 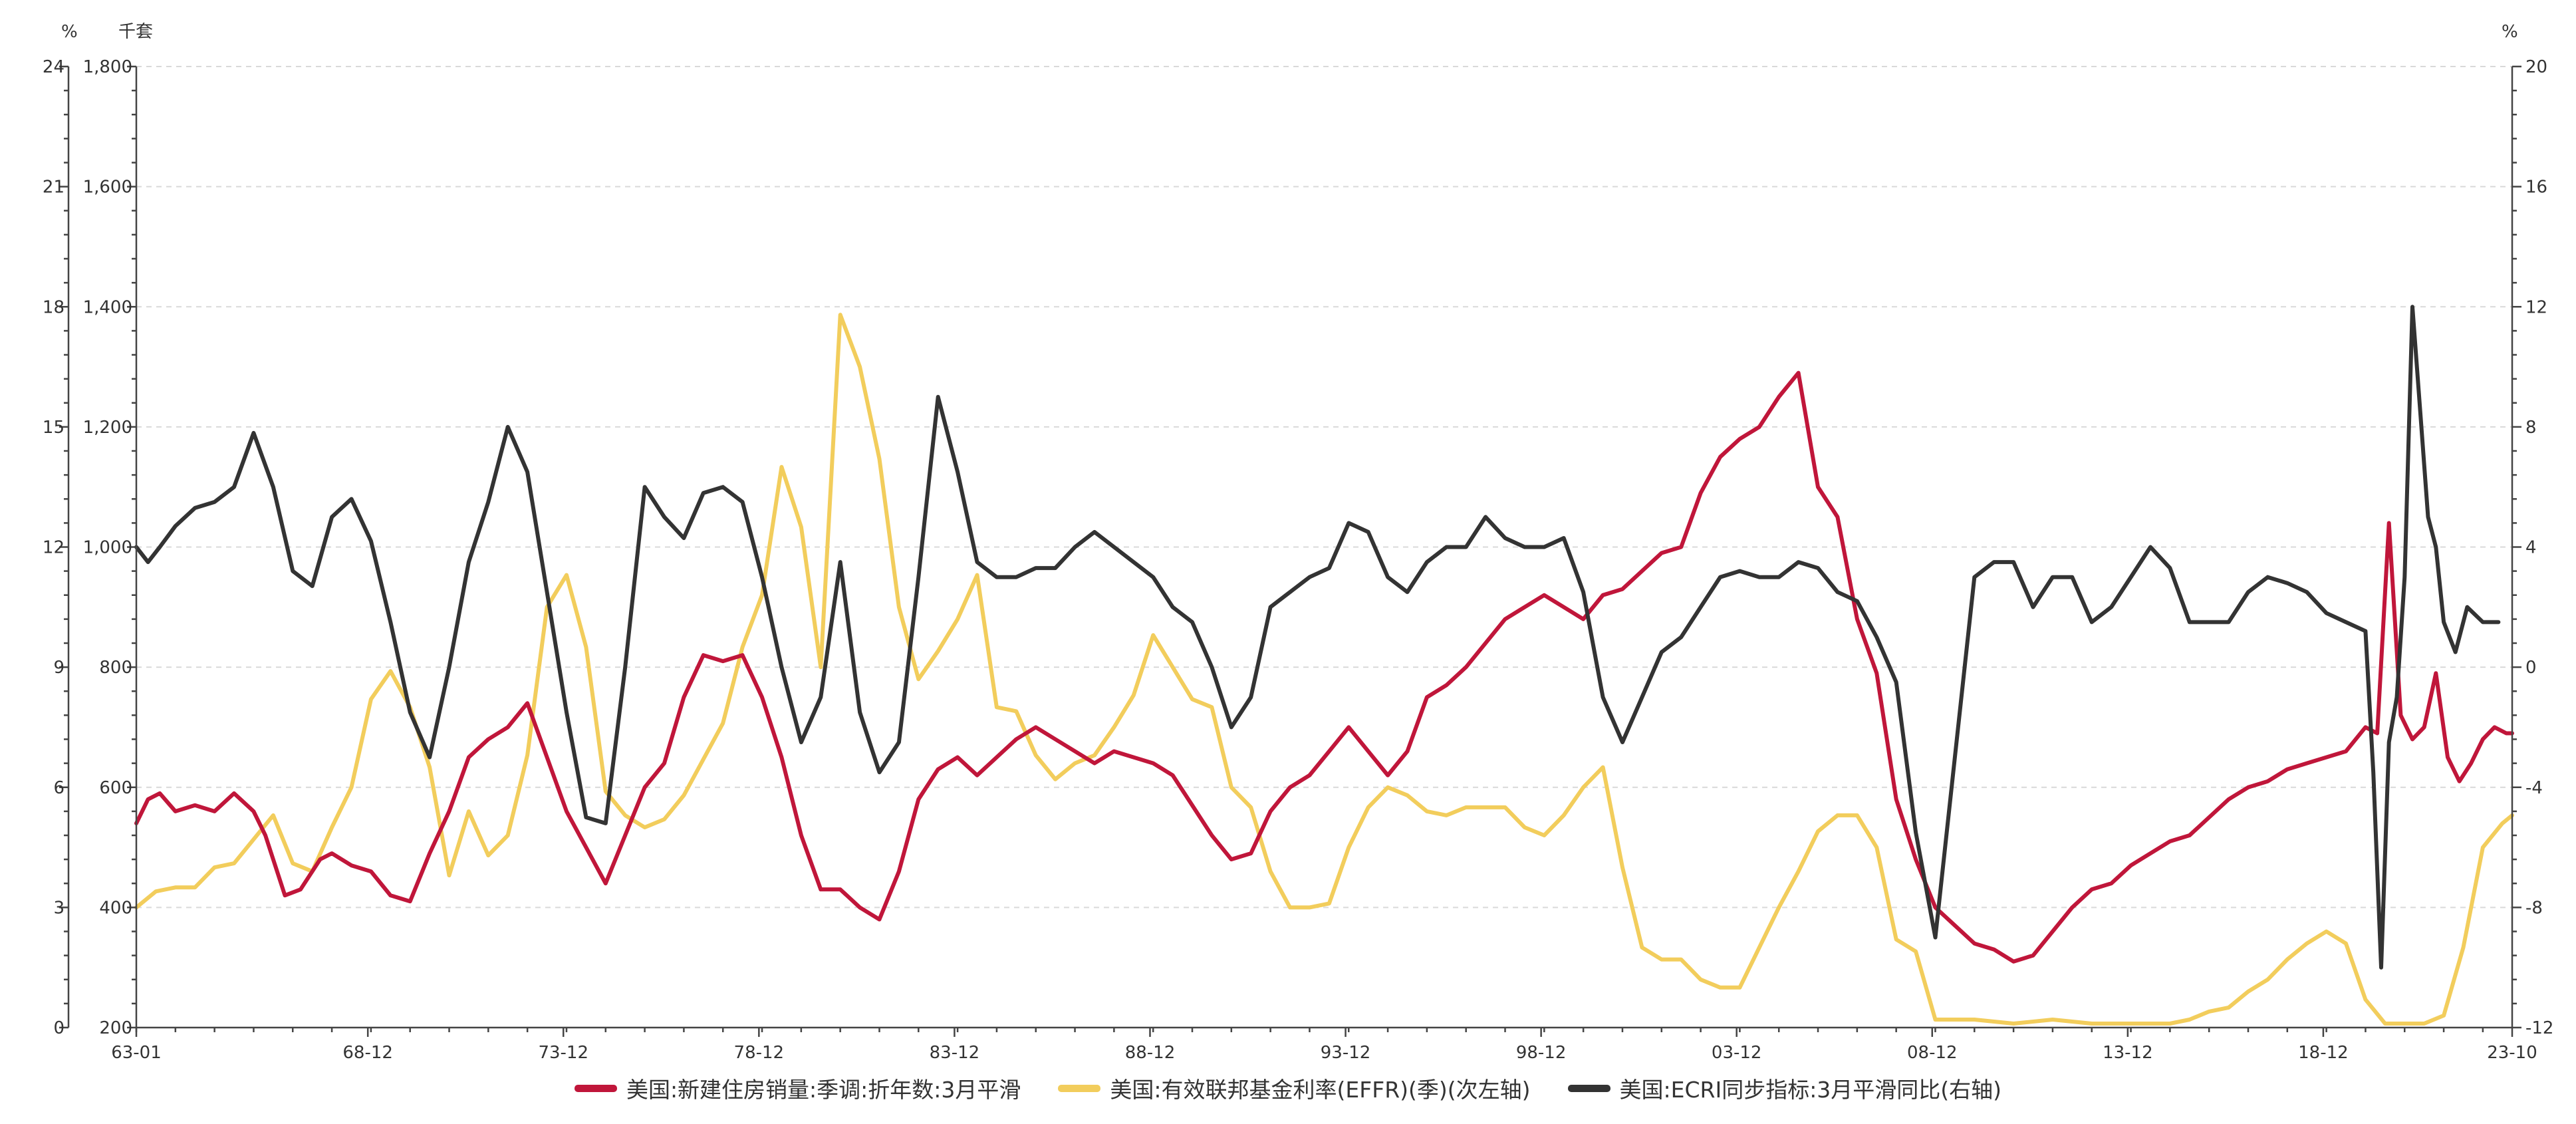 What do you see at coordinates (2531, 548) in the screenshot?
I see `right-axis-tick-label: 4` at bounding box center [2531, 548].